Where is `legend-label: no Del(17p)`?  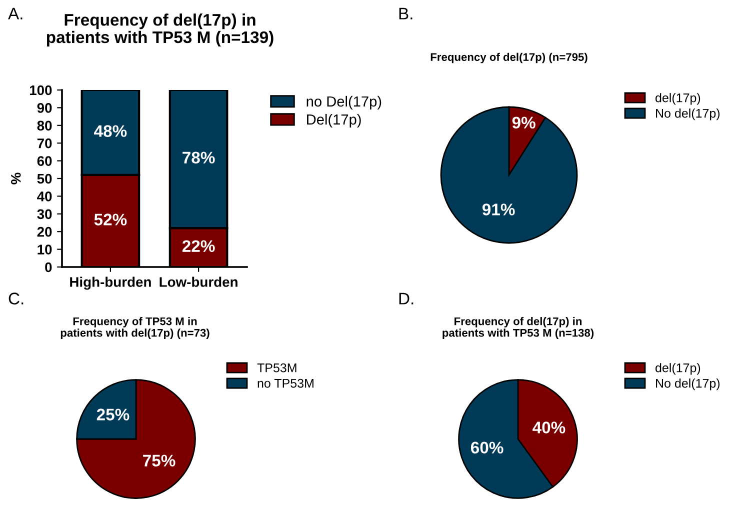
legend-label: no Del(17p) is located at coordinates (344, 103).